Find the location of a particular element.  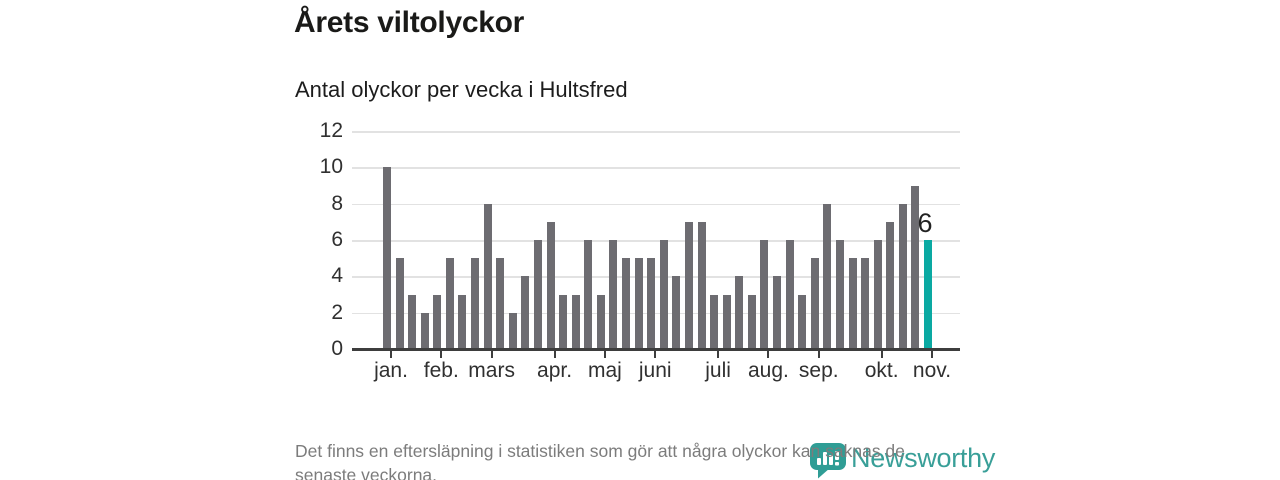

x-axis-label-juli: juli is located at coordinates (718, 370).